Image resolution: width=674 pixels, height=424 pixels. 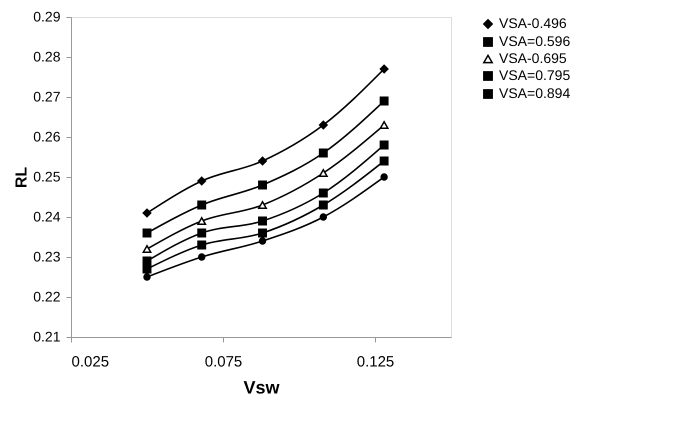 What do you see at coordinates (533, 23) in the screenshot?
I see `legend-label: VSA-0.496` at bounding box center [533, 23].